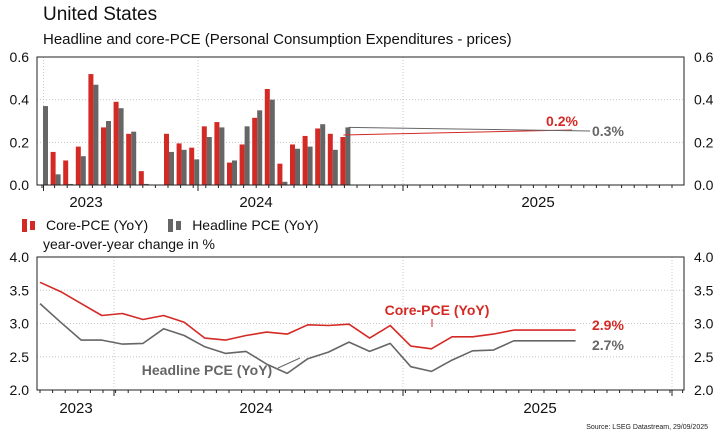  I want to click on bottom-ytick-right: 4.0, so click(704, 257).